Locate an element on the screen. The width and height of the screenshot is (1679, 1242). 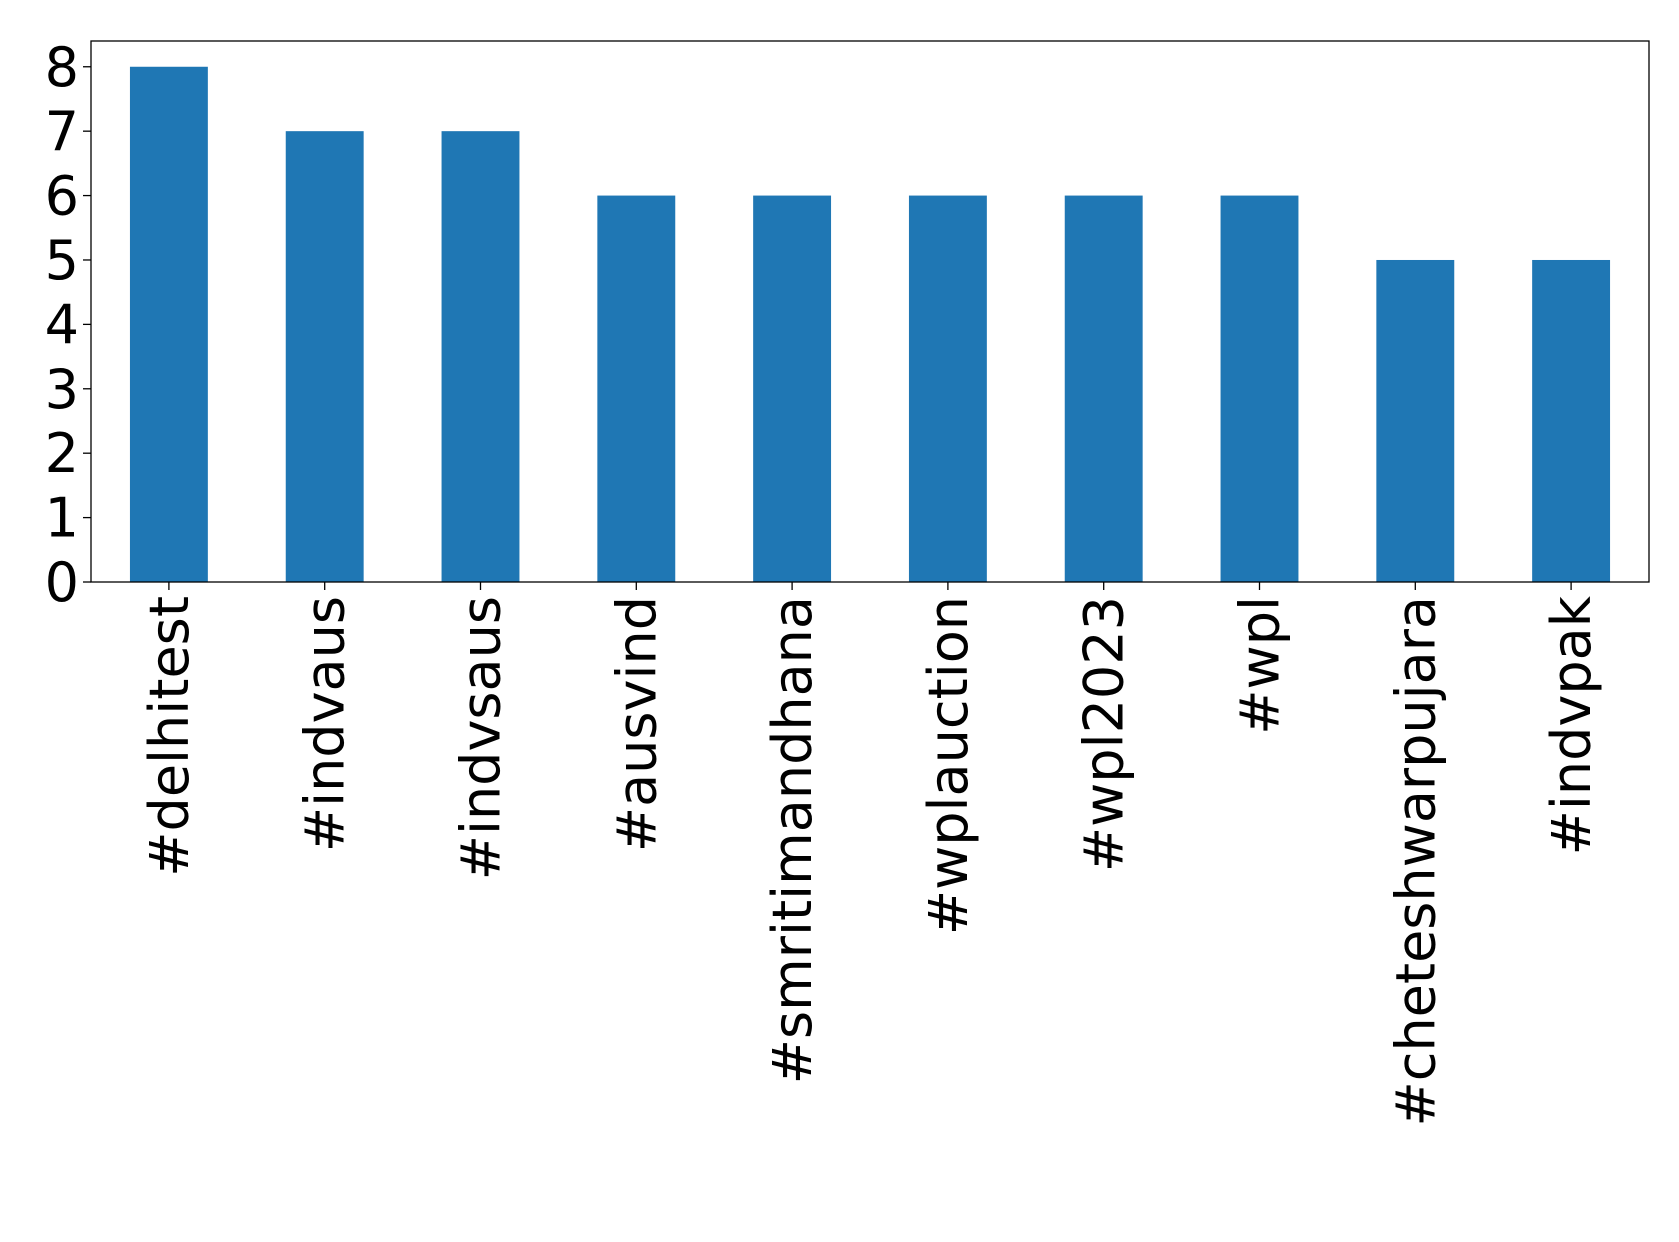
y-tick-label: 6 is located at coordinates (62, 196).